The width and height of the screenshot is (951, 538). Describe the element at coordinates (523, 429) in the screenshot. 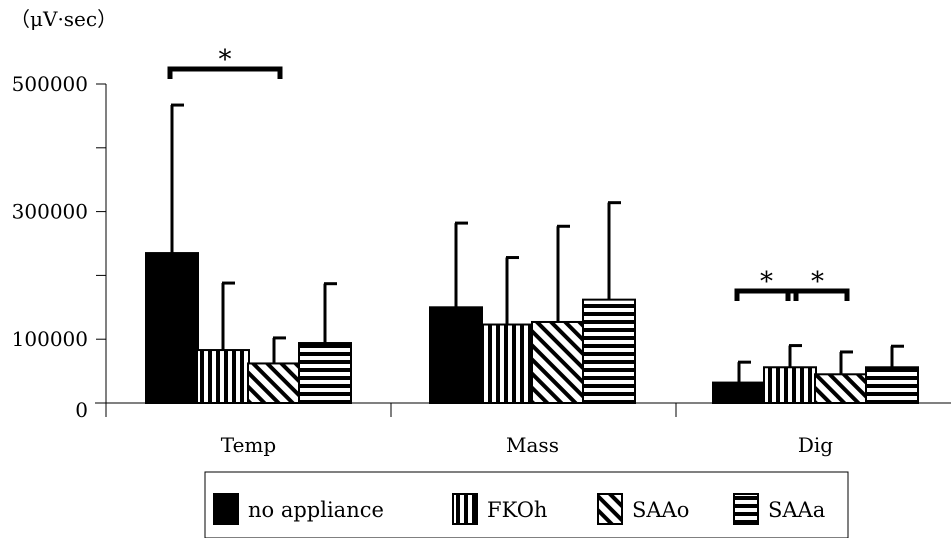

I see `x-axis: Temp Mass Dig` at that location.